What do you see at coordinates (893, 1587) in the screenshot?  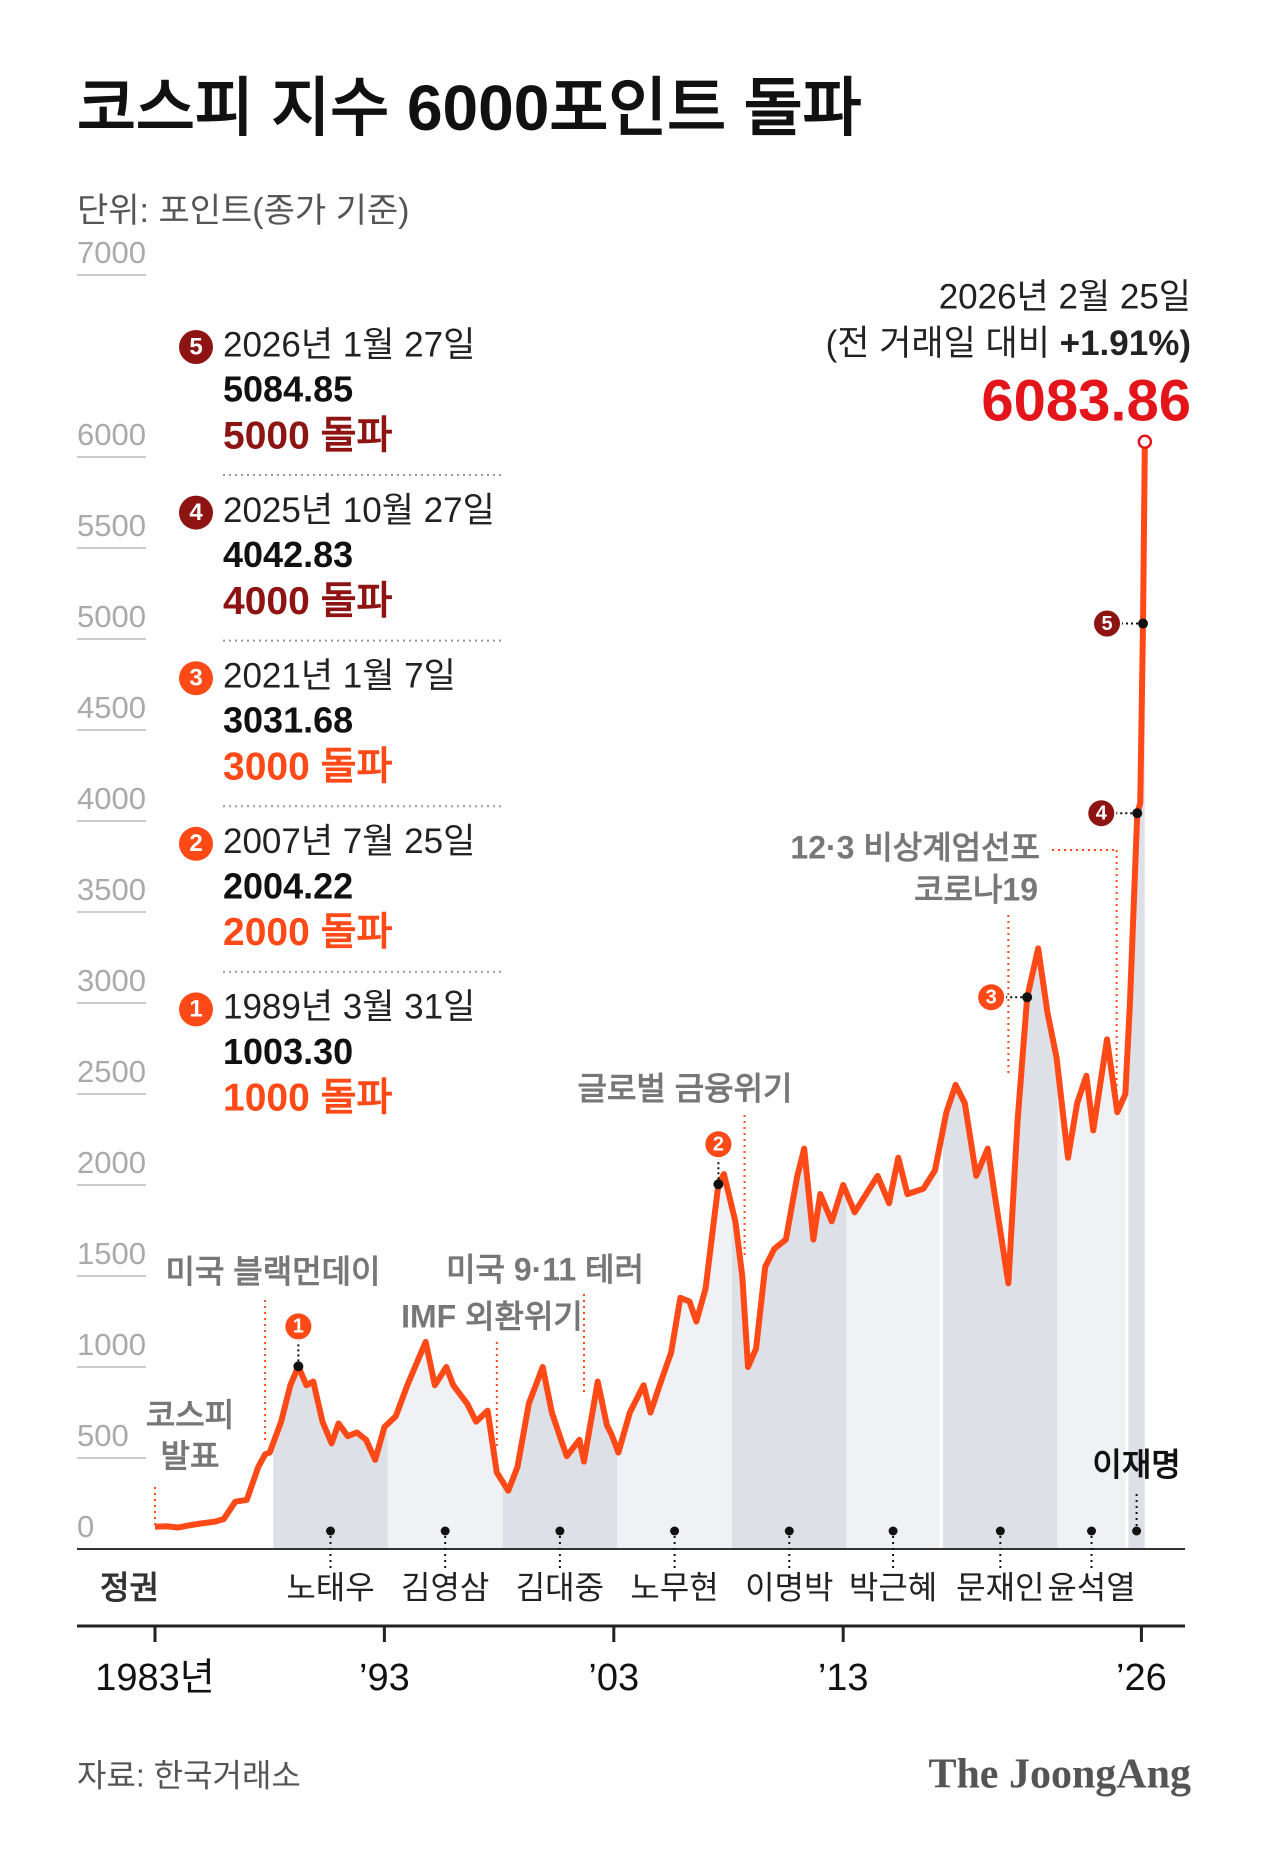 I see `administration-name: 박근혜` at bounding box center [893, 1587].